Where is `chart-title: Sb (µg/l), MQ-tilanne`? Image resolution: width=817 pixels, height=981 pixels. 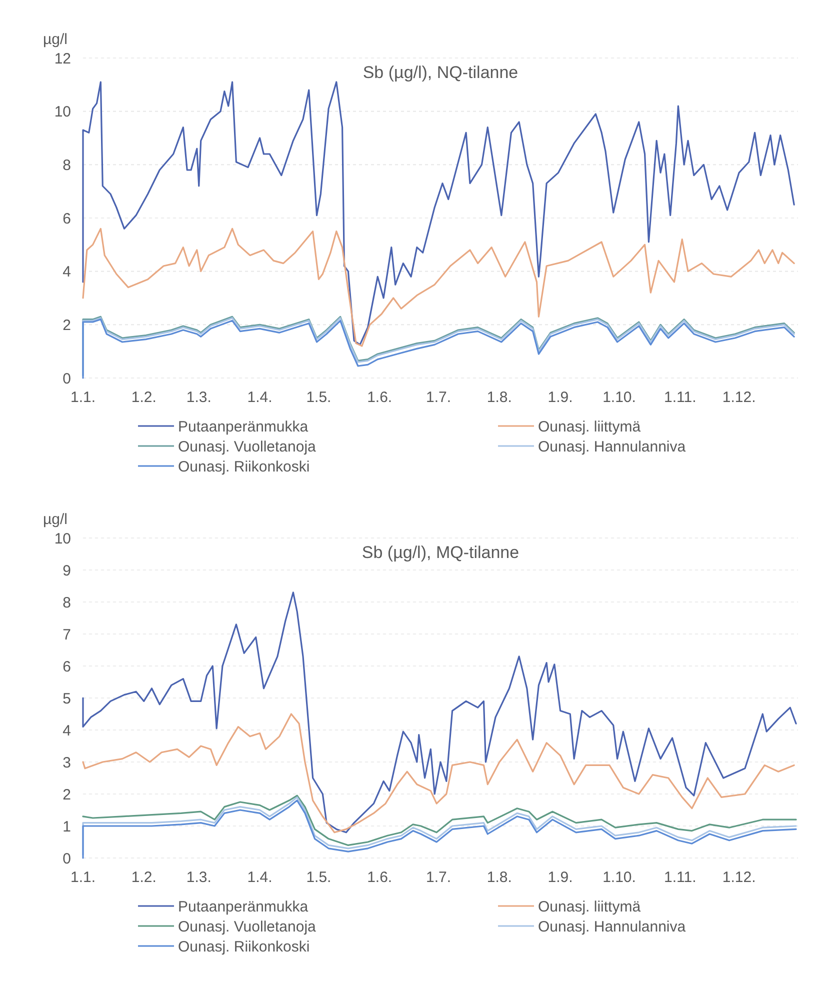
chart-title: Sb (µg/l), MQ-tilanne is located at coordinates (441, 552).